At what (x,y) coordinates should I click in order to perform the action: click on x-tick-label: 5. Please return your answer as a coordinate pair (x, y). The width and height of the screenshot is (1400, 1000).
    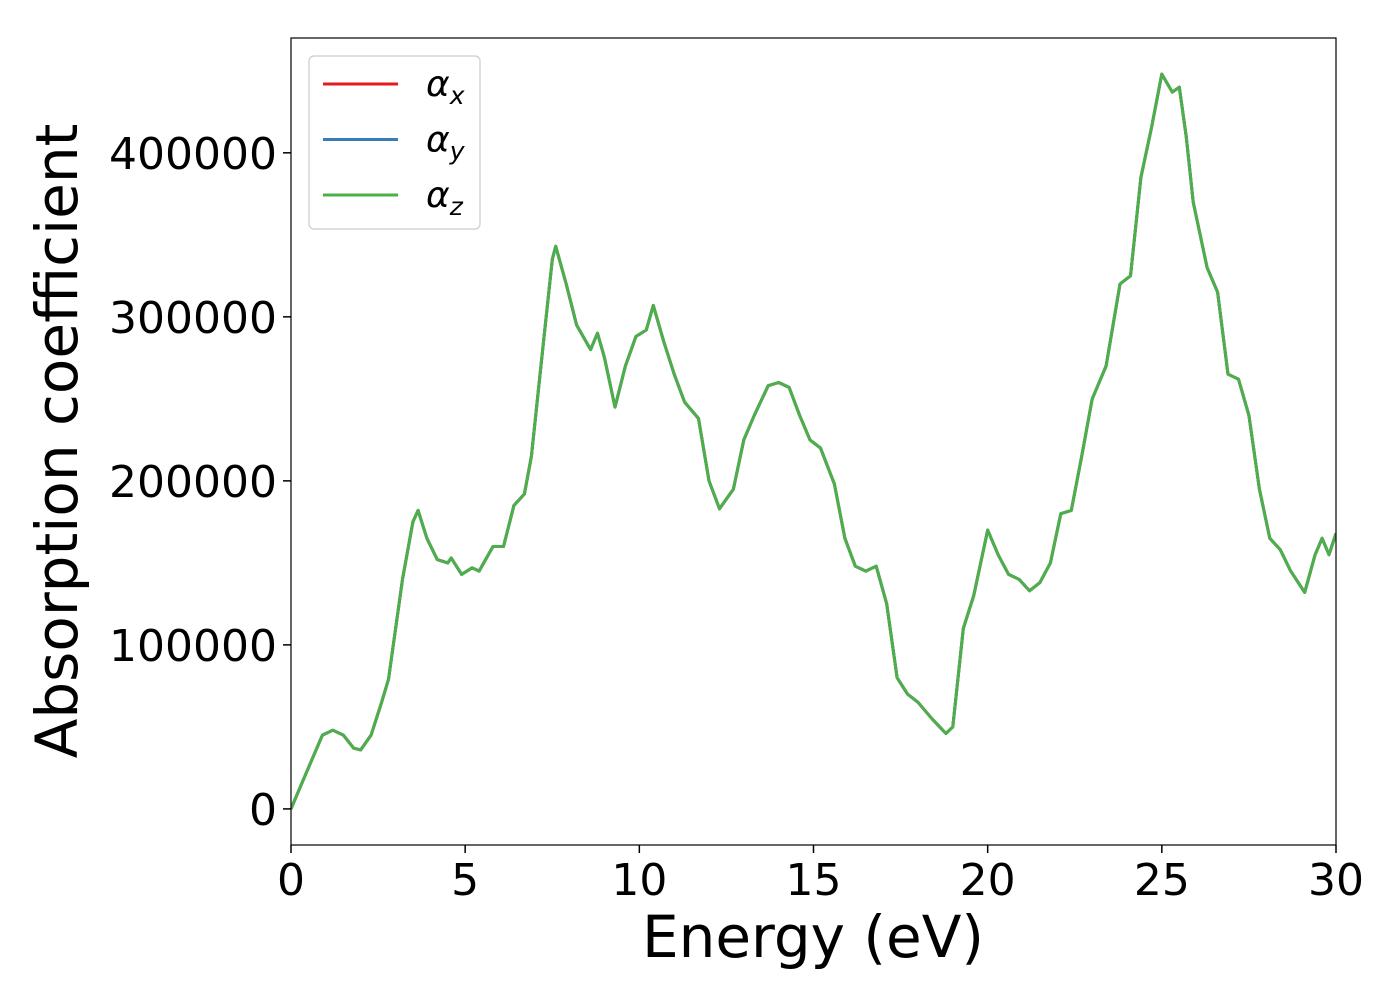
    Looking at the image, I should click on (465, 880).